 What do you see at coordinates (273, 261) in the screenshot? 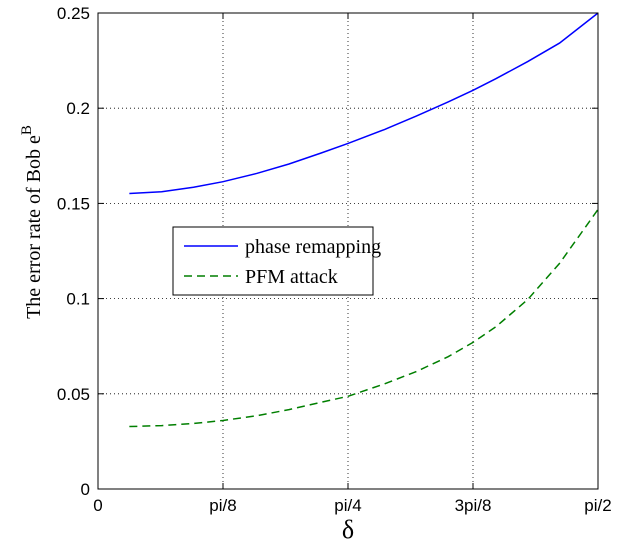
I see `legend-box` at bounding box center [273, 261].